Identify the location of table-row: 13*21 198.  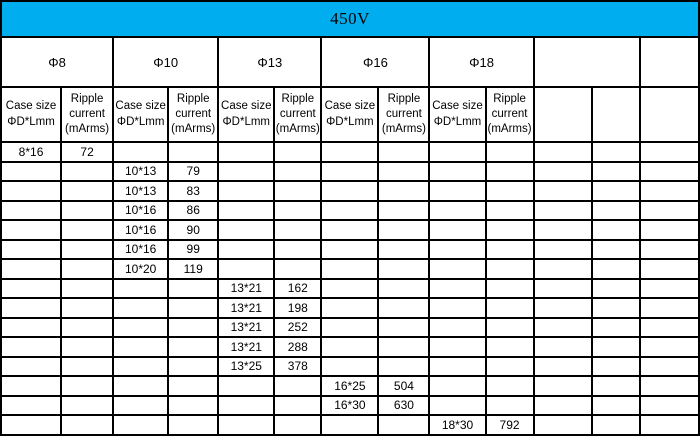
(350, 308).